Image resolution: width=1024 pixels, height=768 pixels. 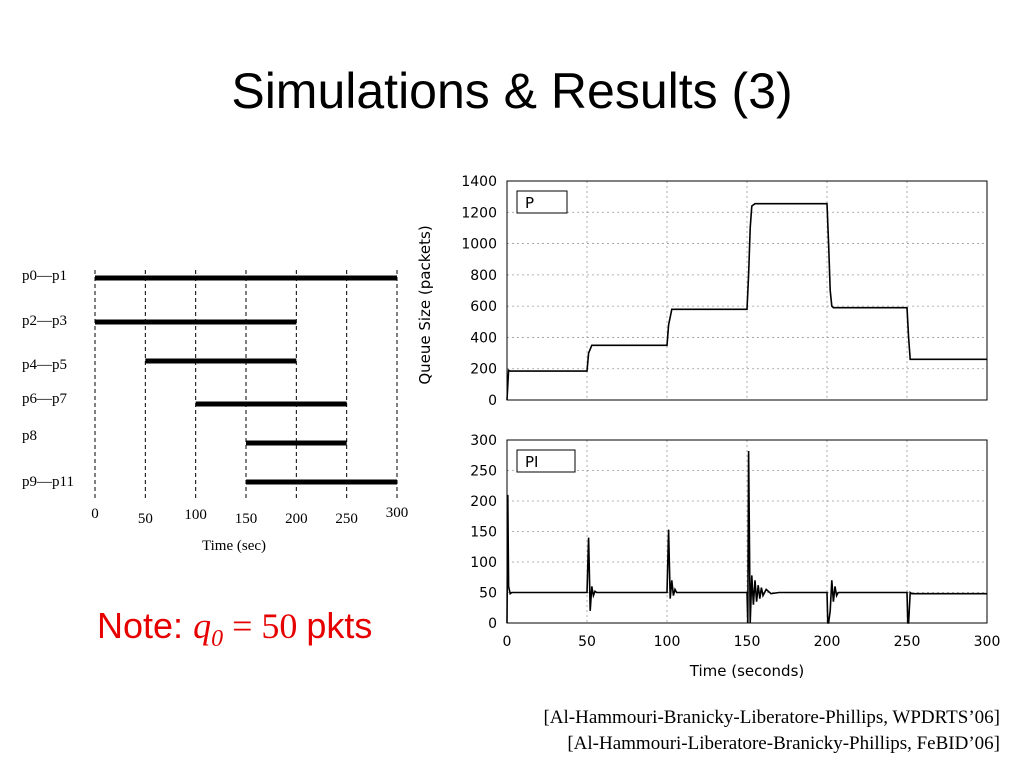 I want to click on note-math: q0 = 50, so click(x=250, y=629).